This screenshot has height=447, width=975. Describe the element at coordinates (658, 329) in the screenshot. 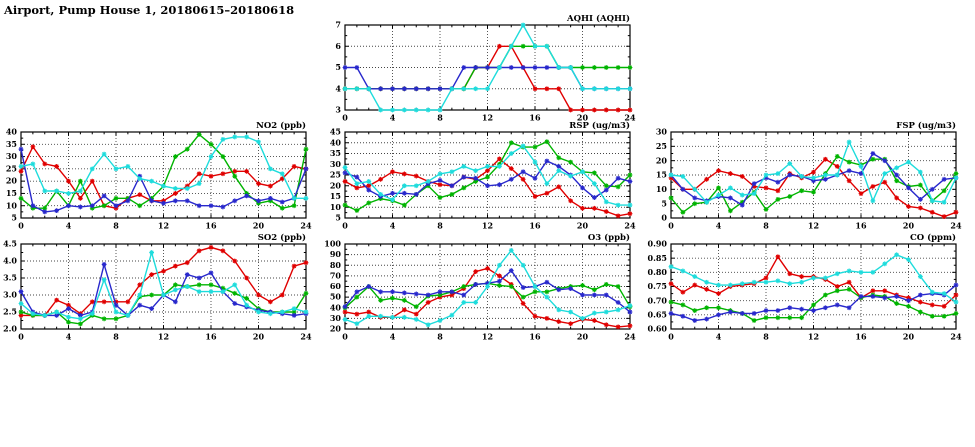

I see `y-tick-label: 0.60` at that location.